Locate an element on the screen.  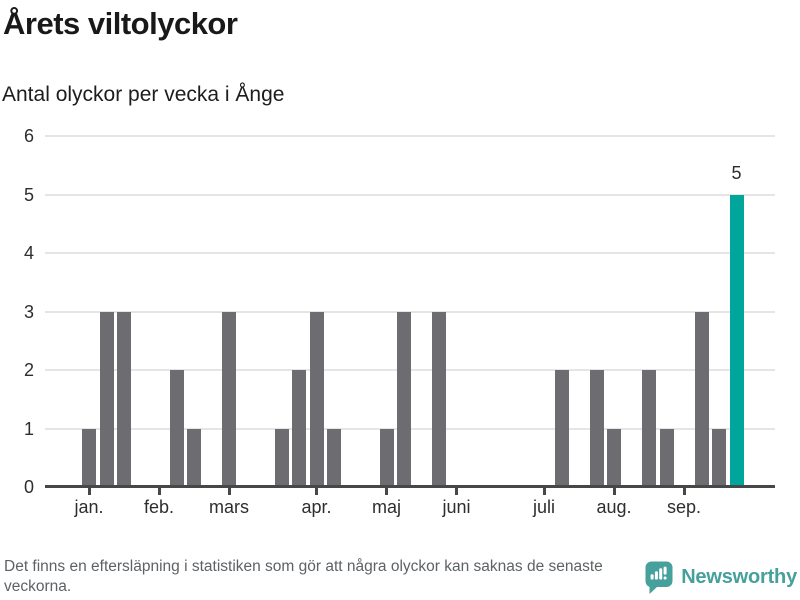
newsworthy-speech-bubble-chart-icon is located at coordinates (659, 577).